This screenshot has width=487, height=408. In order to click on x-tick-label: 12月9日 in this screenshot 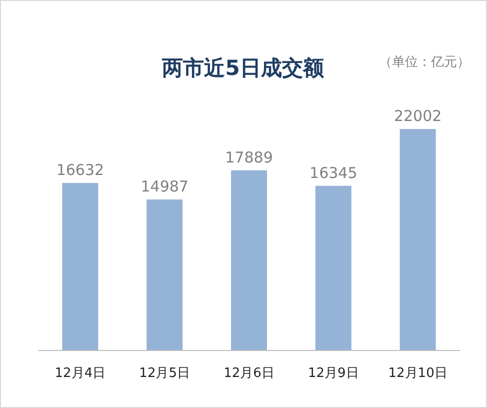, I will do `click(333, 373)`.